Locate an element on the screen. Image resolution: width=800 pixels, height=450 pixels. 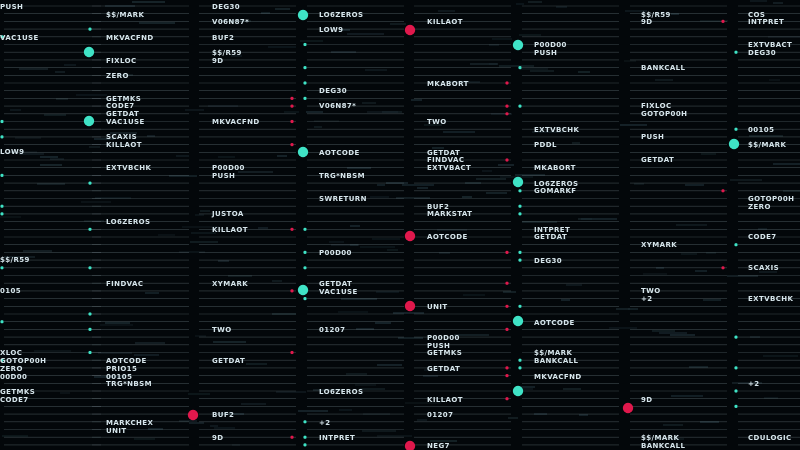
column-label: GETDAT is located at coordinates (444, 153).